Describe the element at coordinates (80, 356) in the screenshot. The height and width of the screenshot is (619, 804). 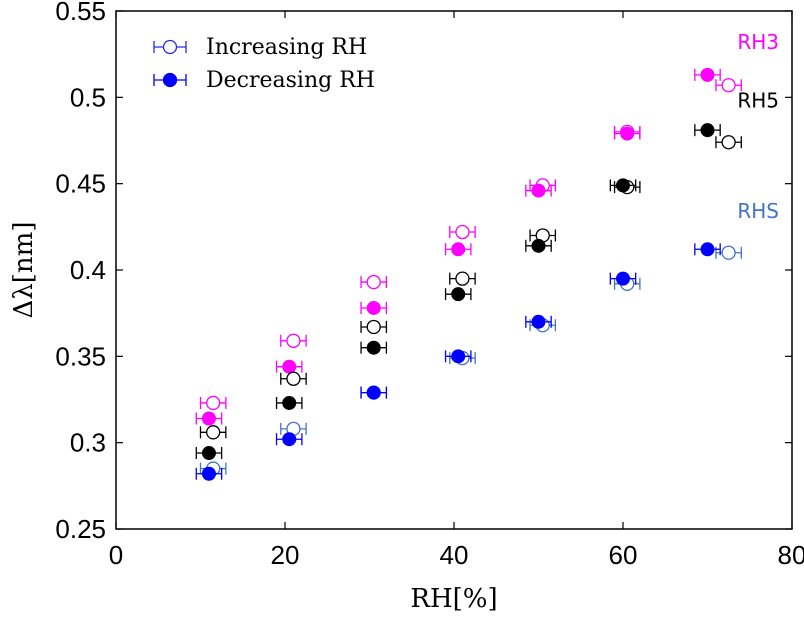
I see `y-tick-label: 0.35` at that location.